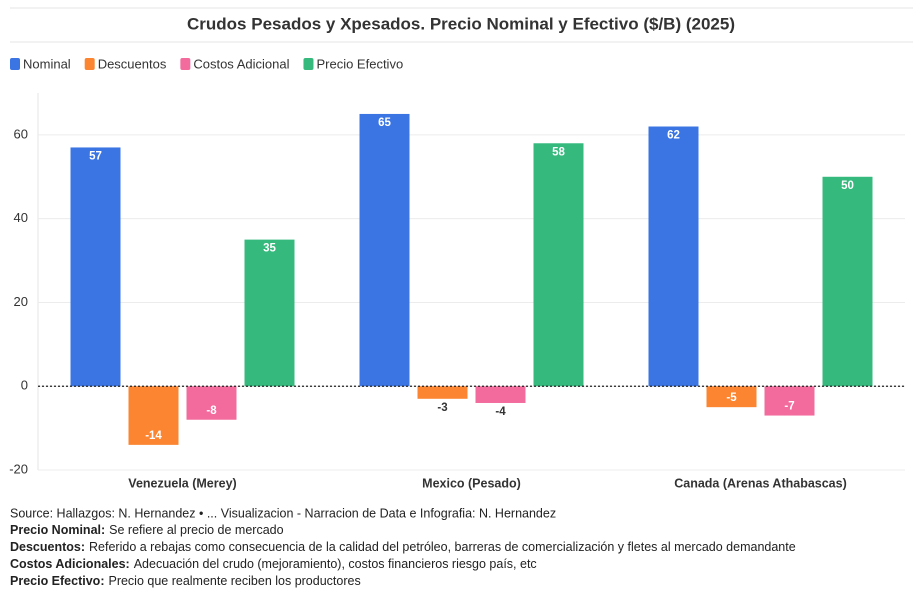 The height and width of the screenshot is (609, 923). I want to click on legend-label: Descuentos, so click(132, 63).